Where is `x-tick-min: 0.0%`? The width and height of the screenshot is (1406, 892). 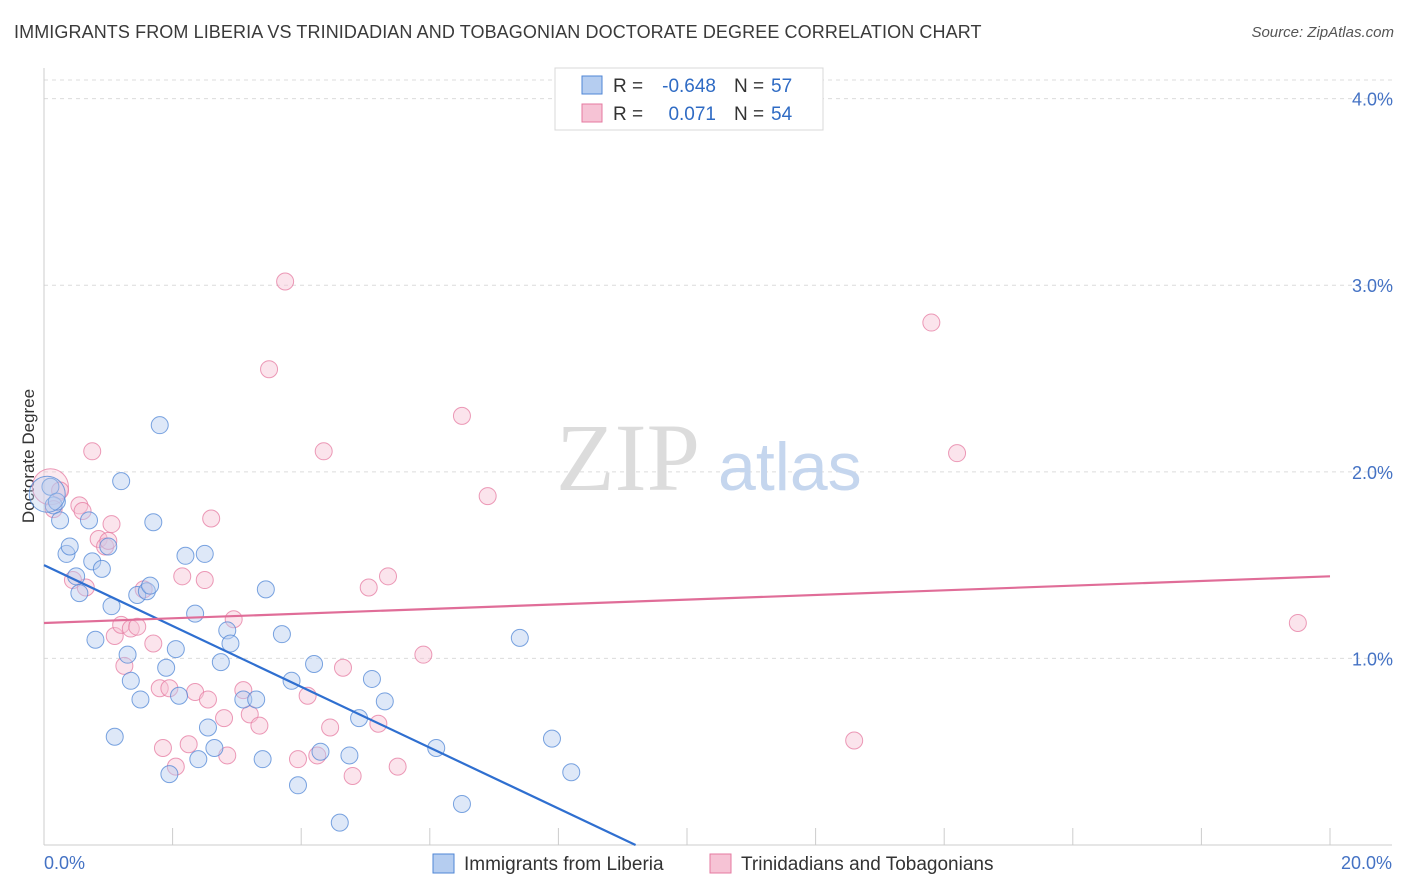
x-tick-min: 0.0% is located at coordinates (64, 863).